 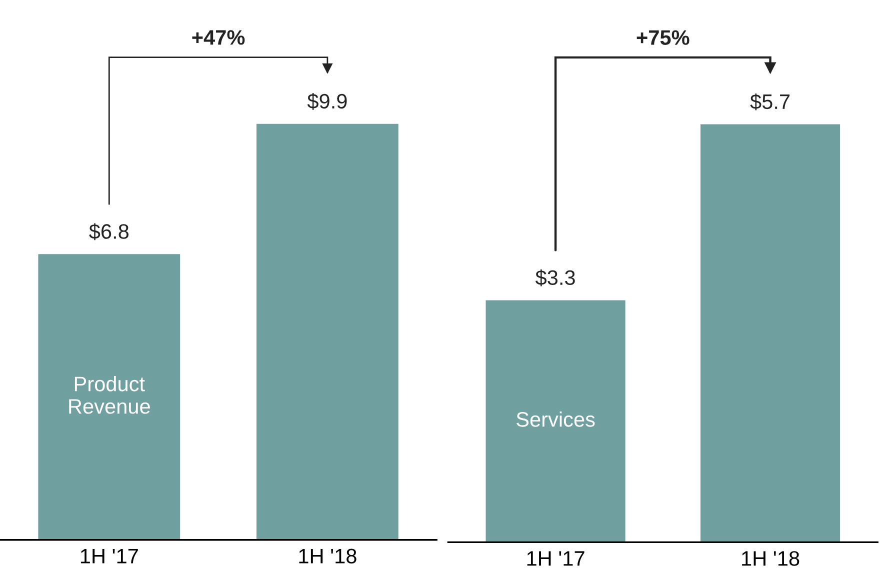 I want to click on annotation: Product Revenue, so click(x=109, y=395).